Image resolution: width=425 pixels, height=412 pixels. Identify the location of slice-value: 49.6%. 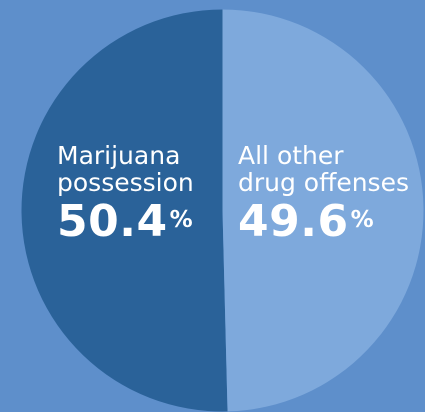
(306, 221).